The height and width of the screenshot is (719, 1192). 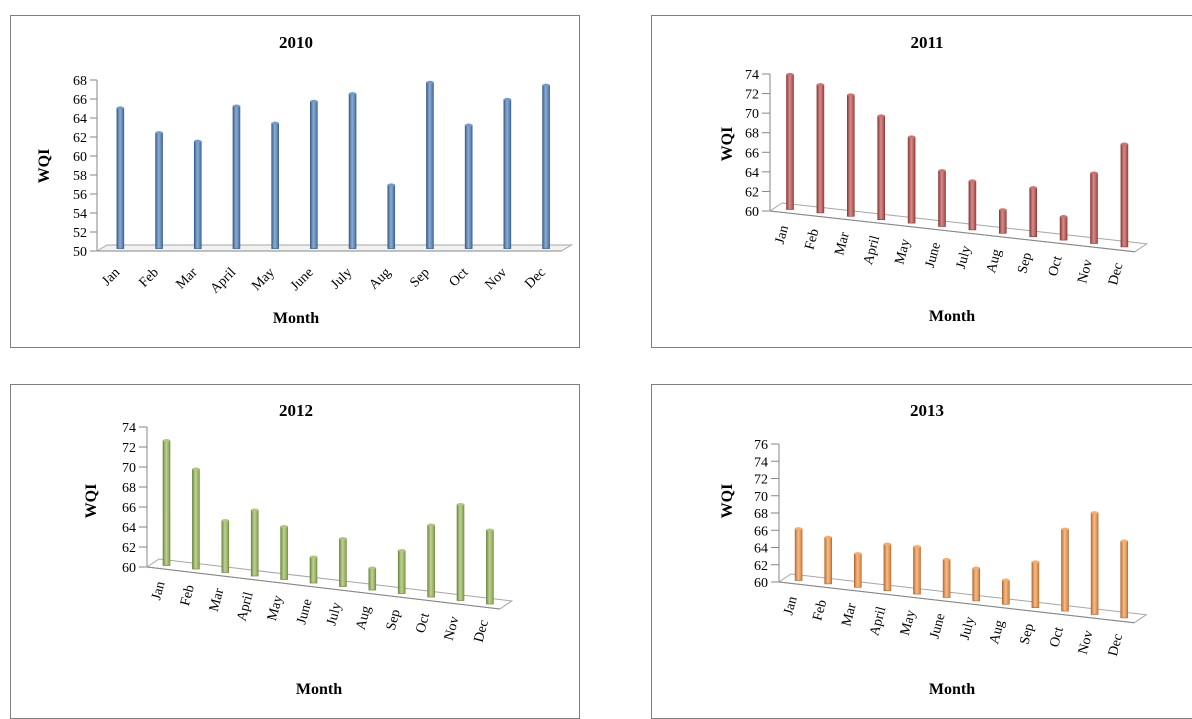 I want to click on y-tick-label: 64, so click(x=129, y=528).